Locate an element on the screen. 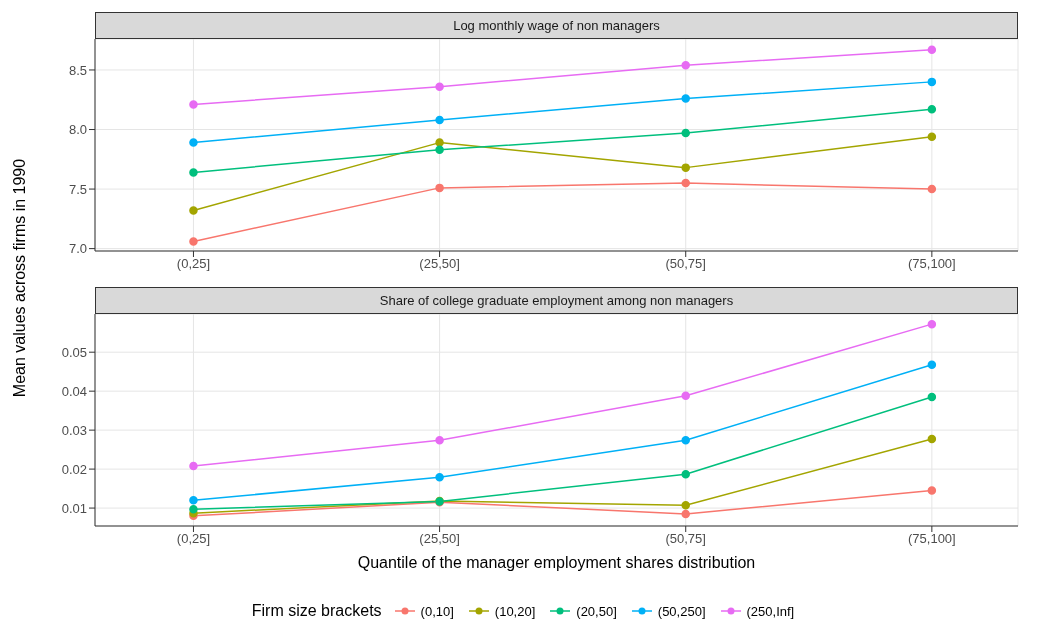  y-tick-label: 7.0 is located at coordinates (77, 249).